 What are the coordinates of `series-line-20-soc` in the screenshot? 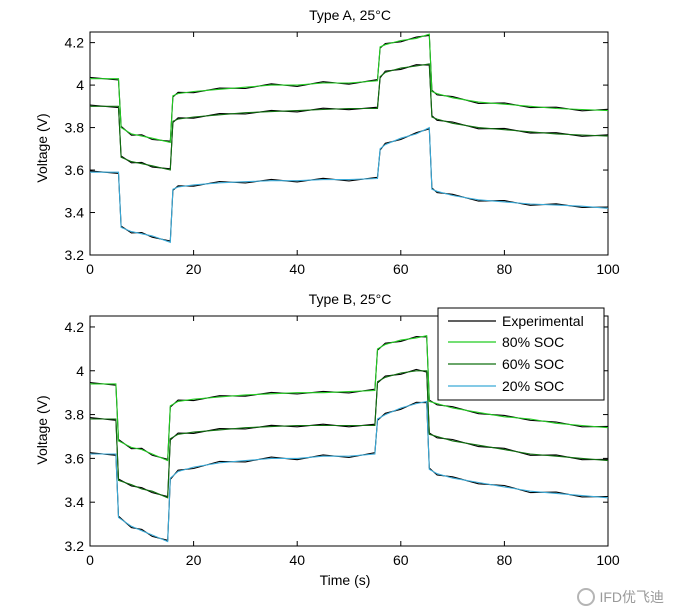 It's located at (349, 185).